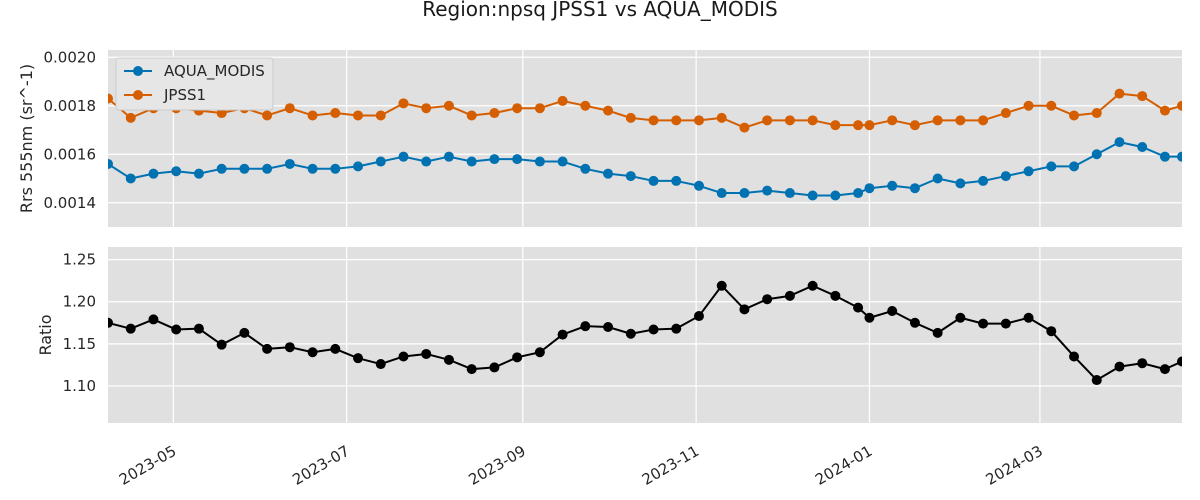  Describe the element at coordinates (79, 386) in the screenshot. I see `y-tick-label: 1.10` at that location.